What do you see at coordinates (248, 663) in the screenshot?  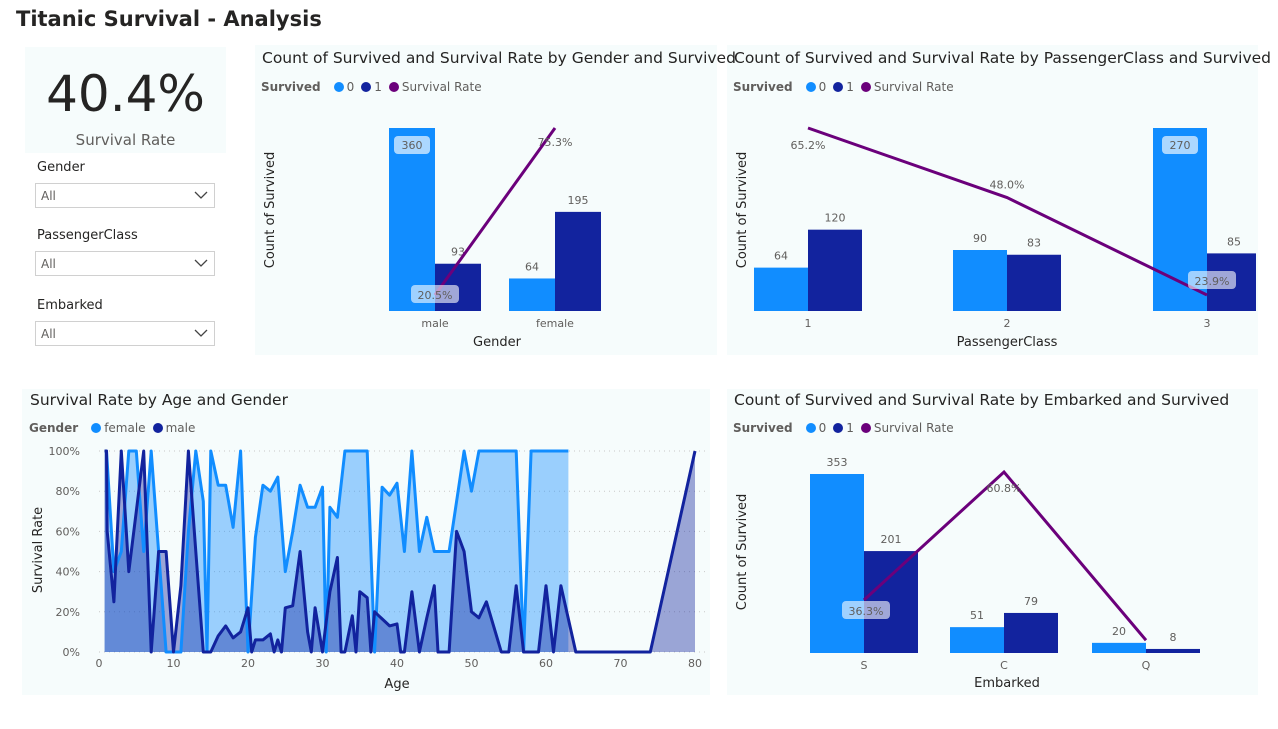 I see `x-tick-label: 20` at bounding box center [248, 663].